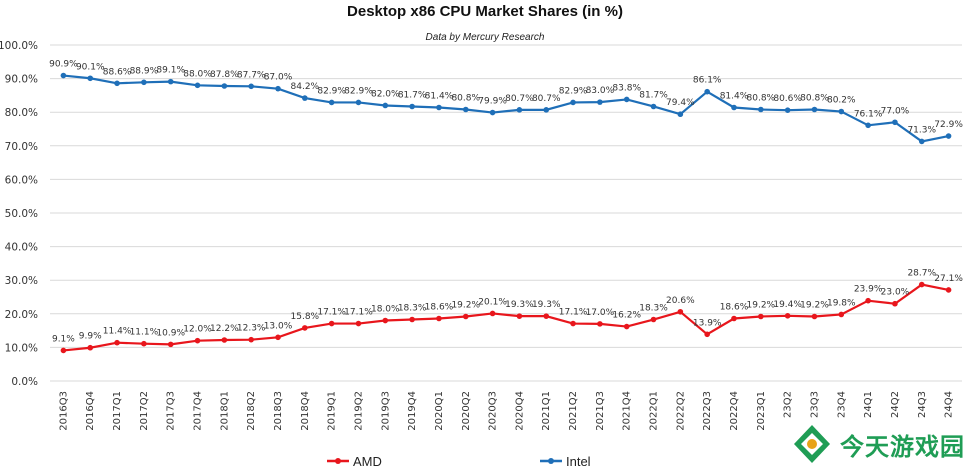 This screenshot has height=472, width=970. Describe the element at coordinates (144, 333) in the screenshot. I see `data-label-amd: 11.1%` at that location.